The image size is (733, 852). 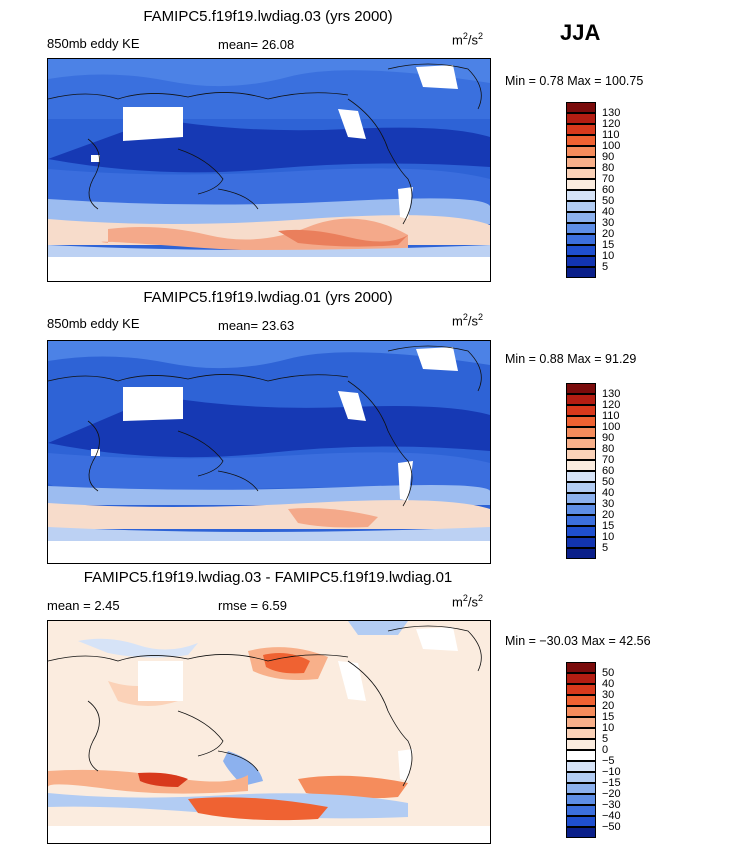 I want to click on panel-2-title: FAMIPC5.f19f19.lwdiag.01 (yrs 2000), so click(x=268, y=297).